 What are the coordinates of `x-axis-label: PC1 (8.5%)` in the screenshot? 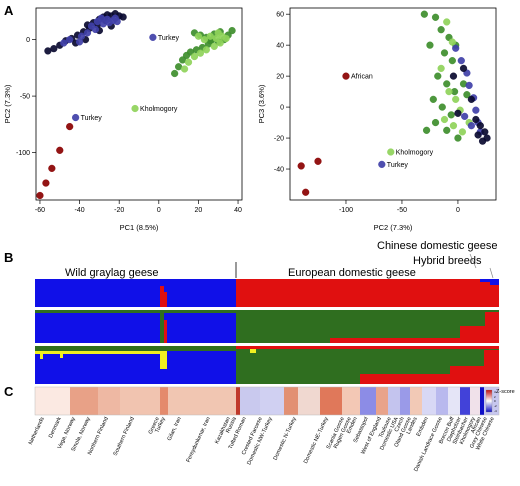 It's located at (139, 227).